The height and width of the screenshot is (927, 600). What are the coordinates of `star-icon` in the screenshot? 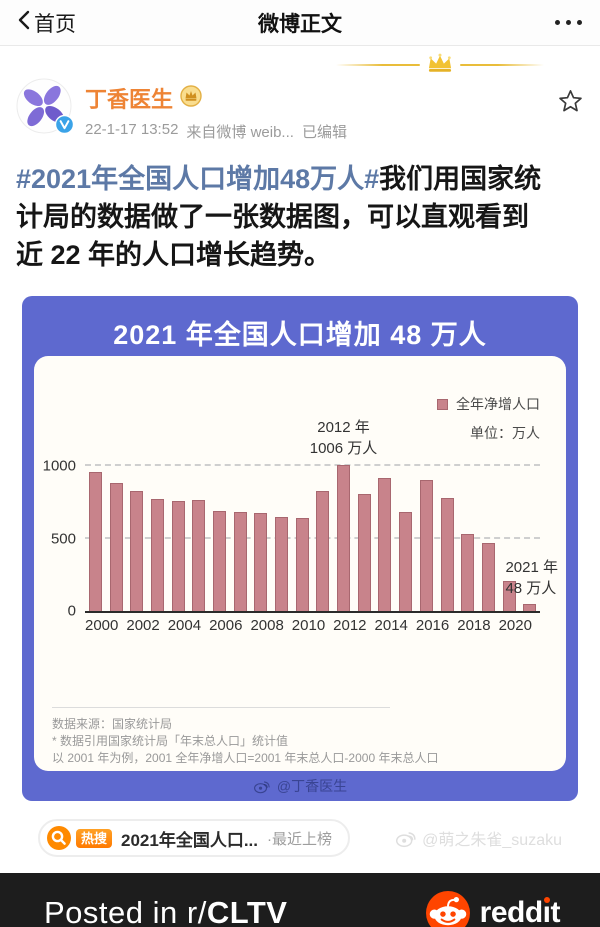 It's located at (570, 101).